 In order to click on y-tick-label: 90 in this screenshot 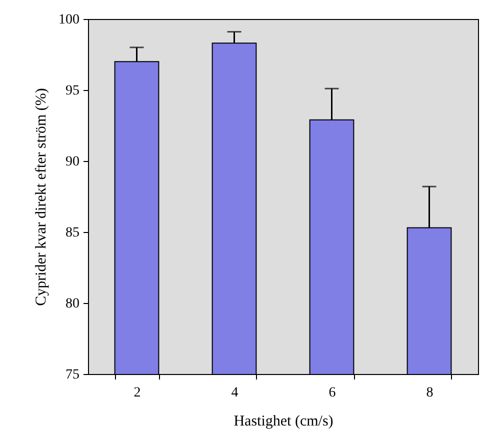, I will do `click(73, 162)`.